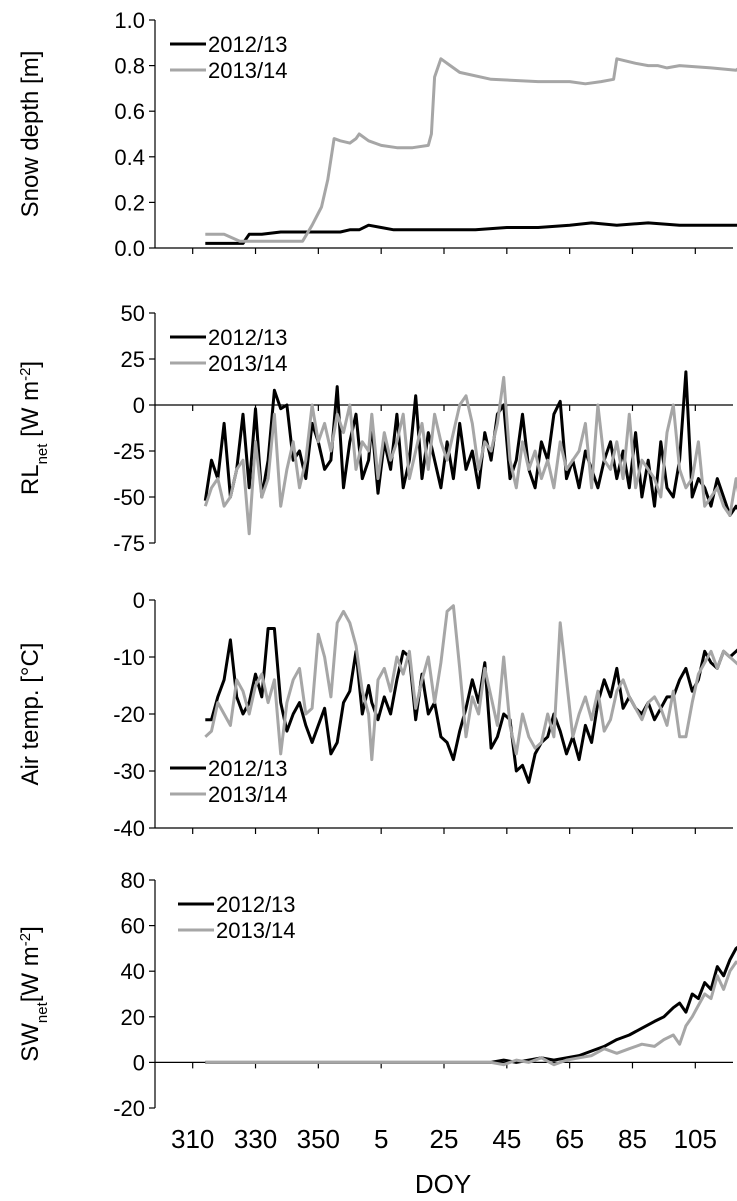  What do you see at coordinates (129, 20) in the screenshot?
I see `y-tick-label: 1.0` at bounding box center [129, 20].